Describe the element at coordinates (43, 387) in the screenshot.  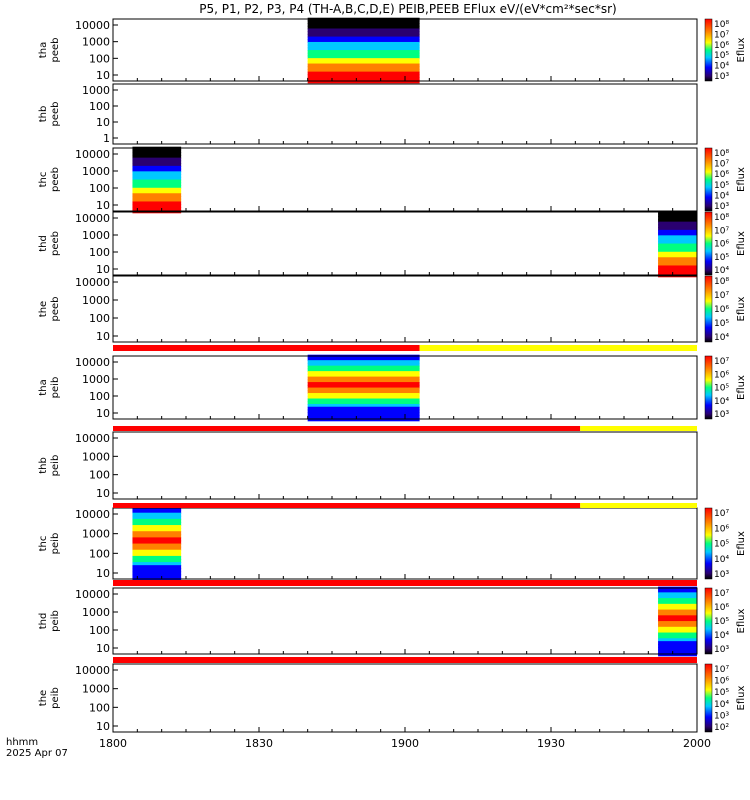
I see `y-axis-label-probe: tha` at that location.